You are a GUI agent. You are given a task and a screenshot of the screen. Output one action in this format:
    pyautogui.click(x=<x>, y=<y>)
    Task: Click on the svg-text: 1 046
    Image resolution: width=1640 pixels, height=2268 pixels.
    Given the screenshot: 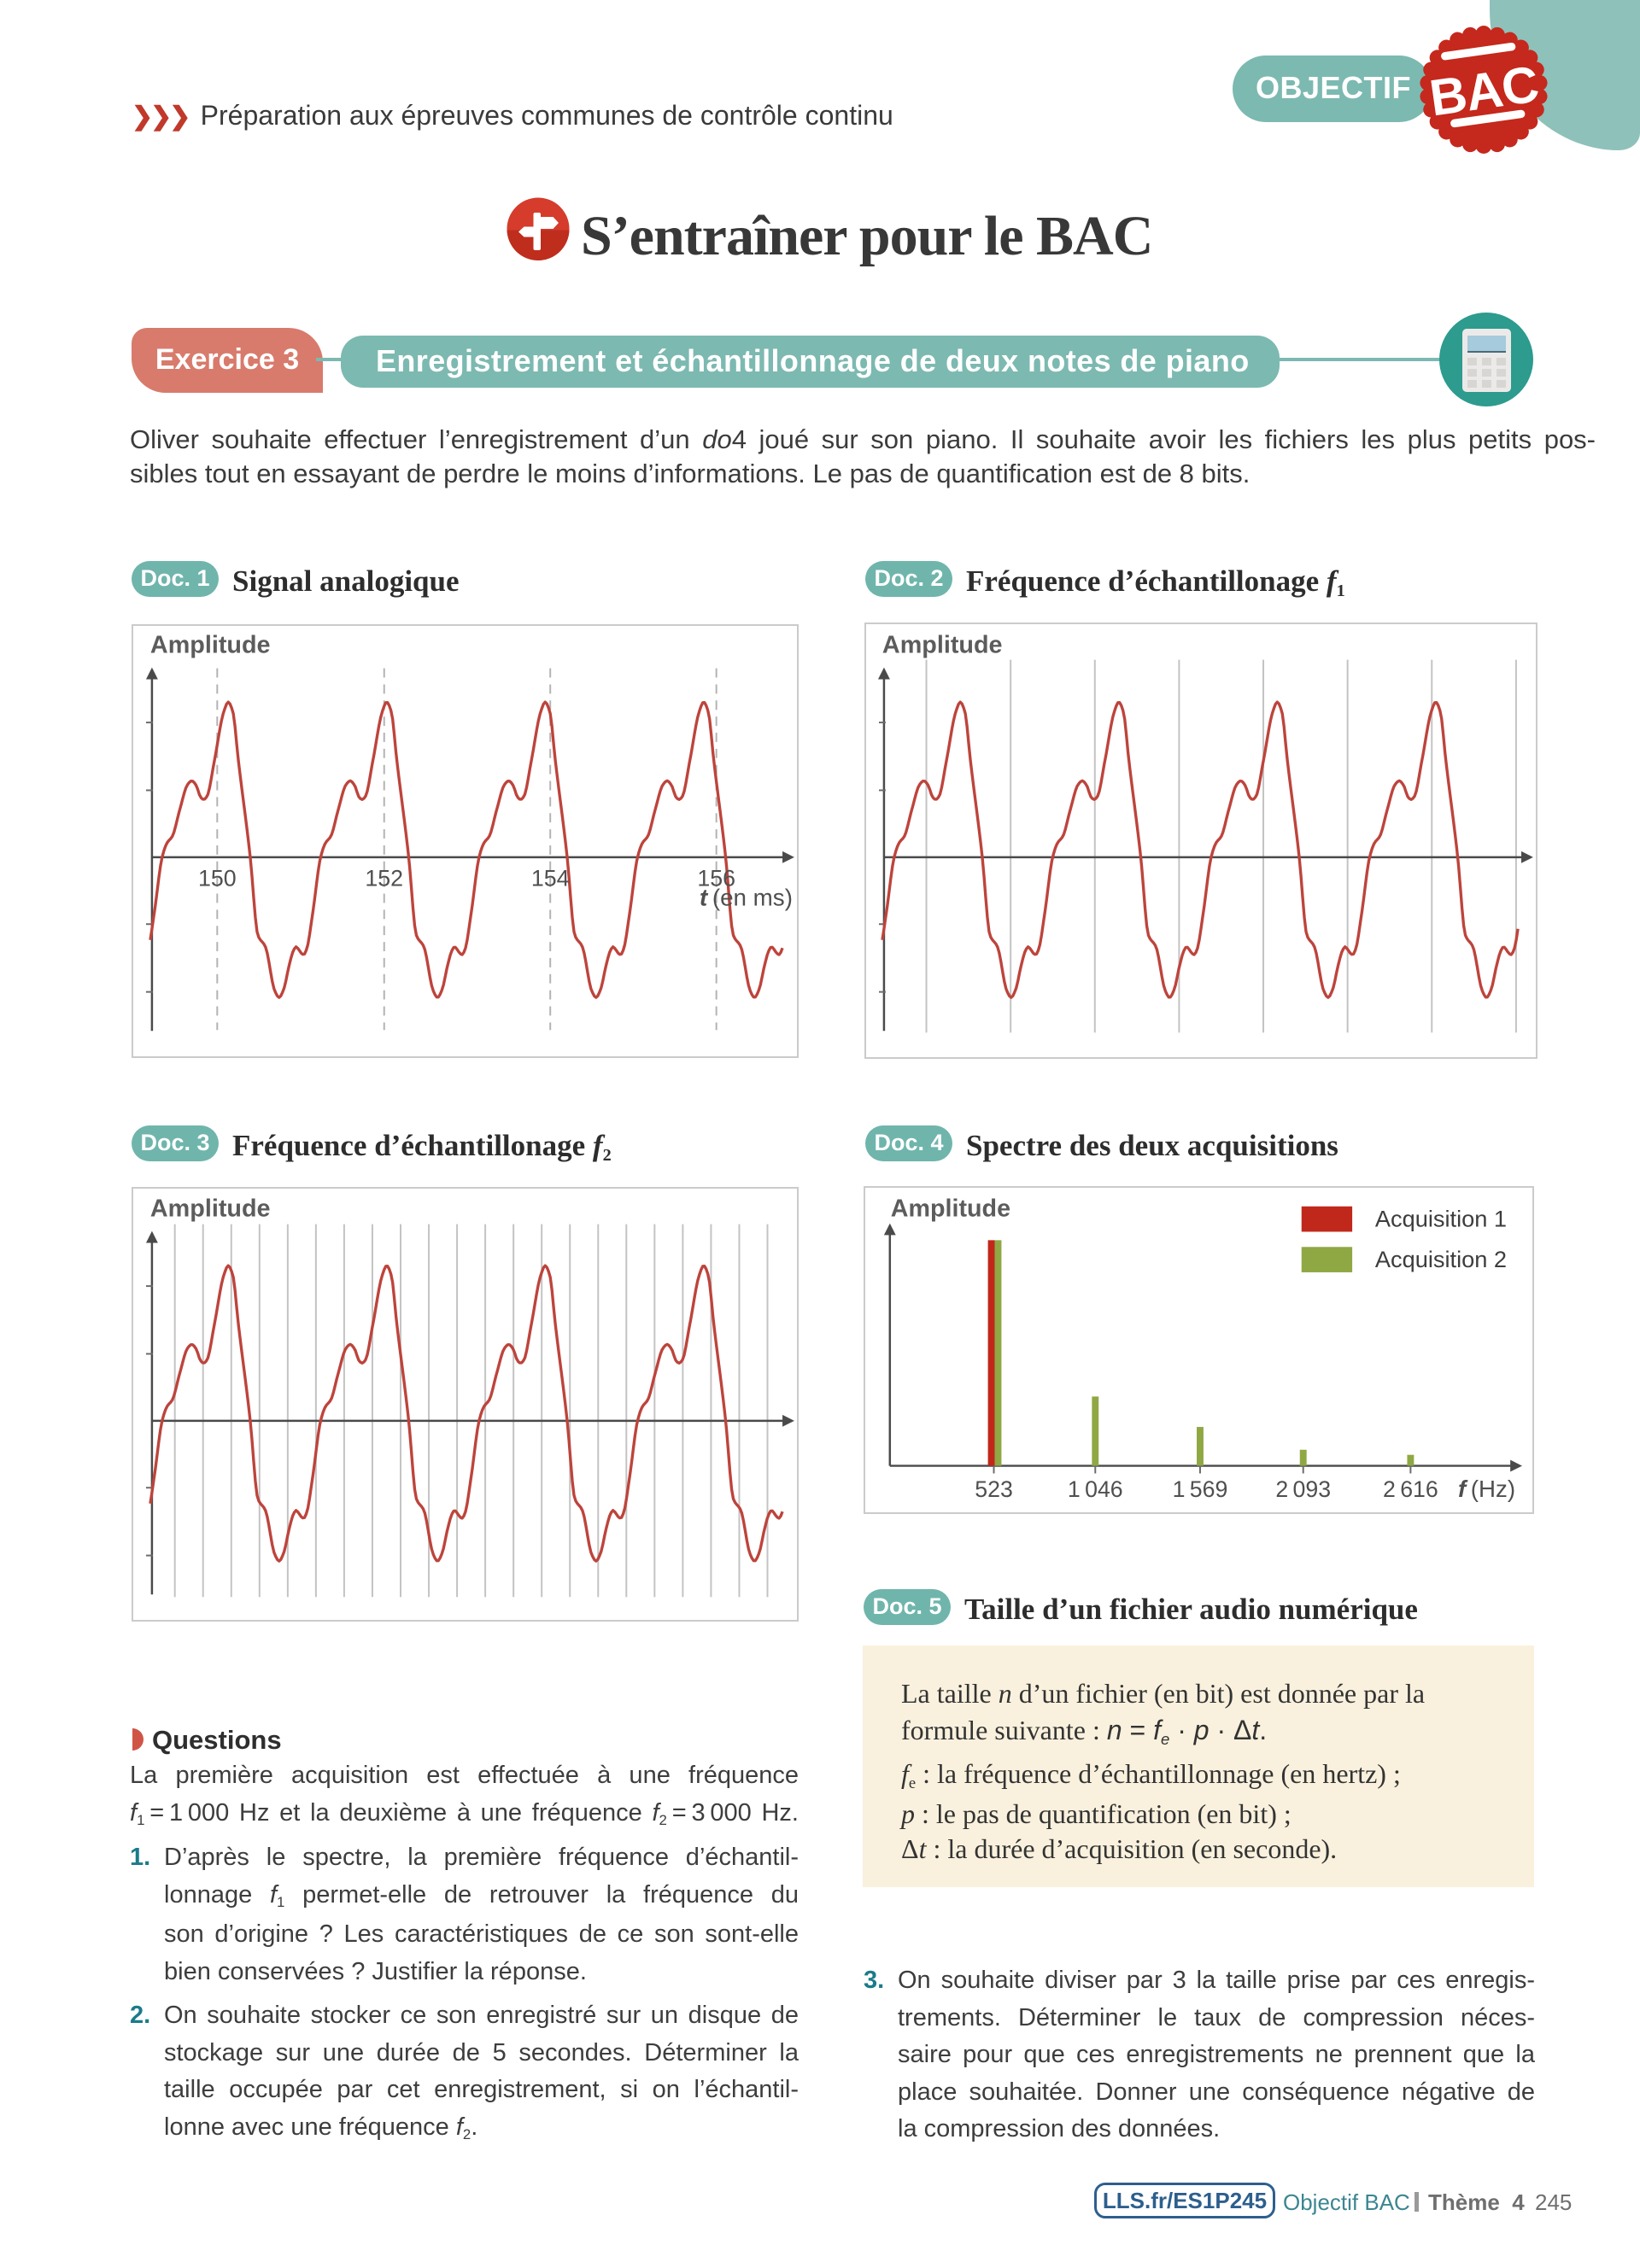 What is the action you would take?
    pyautogui.click(x=1095, y=1489)
    